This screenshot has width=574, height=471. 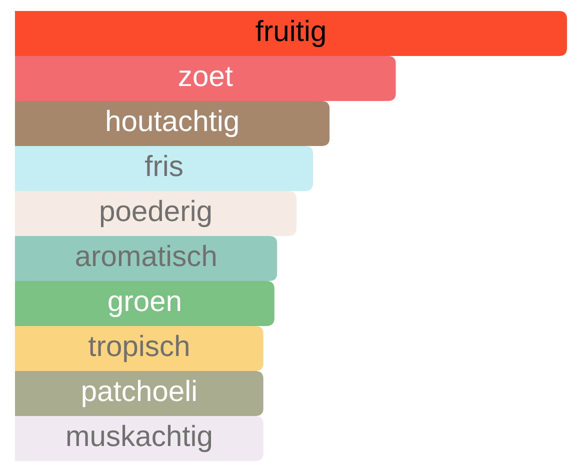 I want to click on y-tick-label: fruitig, so click(x=290, y=34).